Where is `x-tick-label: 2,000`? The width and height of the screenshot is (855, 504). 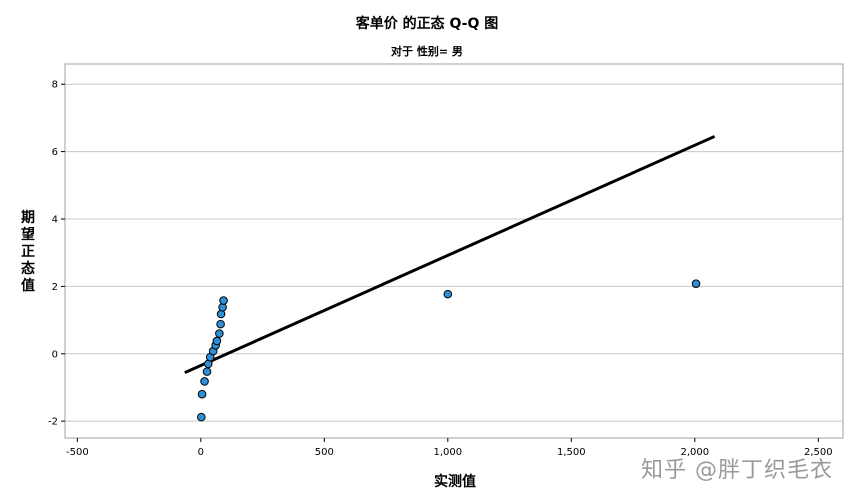
x-tick-label: 2,000 is located at coordinates (694, 452).